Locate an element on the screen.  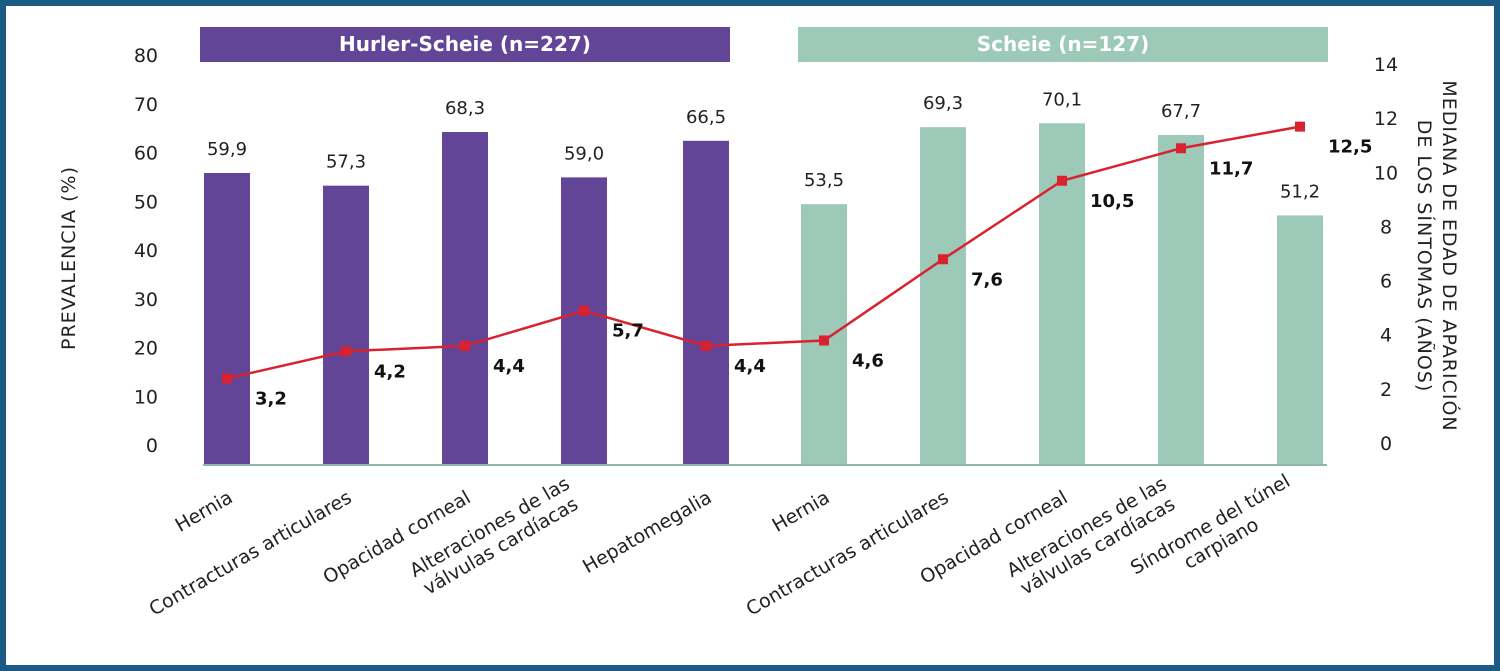
y-right-tick-label: 8 is located at coordinates (1386, 227).